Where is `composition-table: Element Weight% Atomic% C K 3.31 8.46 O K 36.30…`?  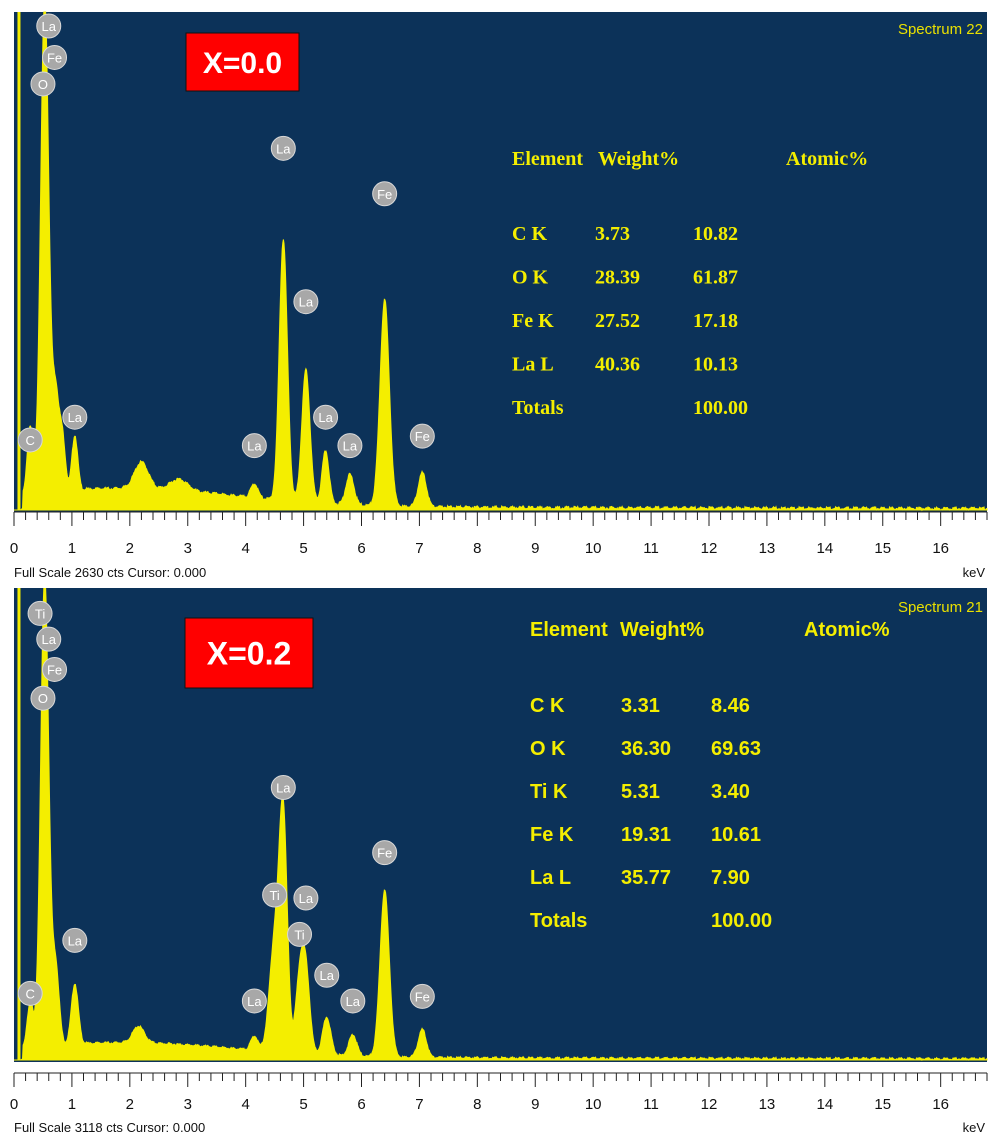 composition-table: Element Weight% Atomic% C K 3.31 8.46 O K 36.30… is located at coordinates (710, 775).